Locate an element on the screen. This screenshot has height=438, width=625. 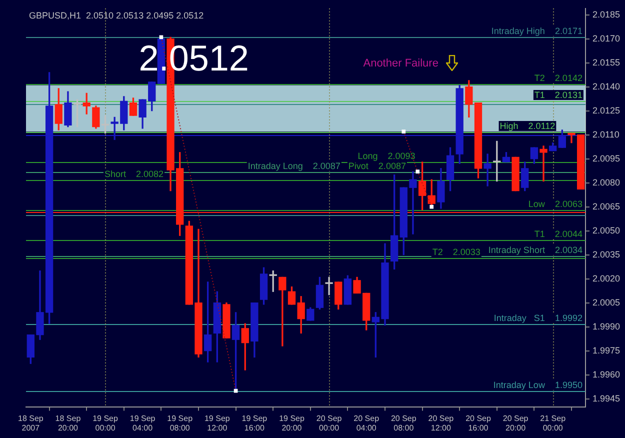
ref-line-label: Long 2.0093 is located at coordinates (387, 155).